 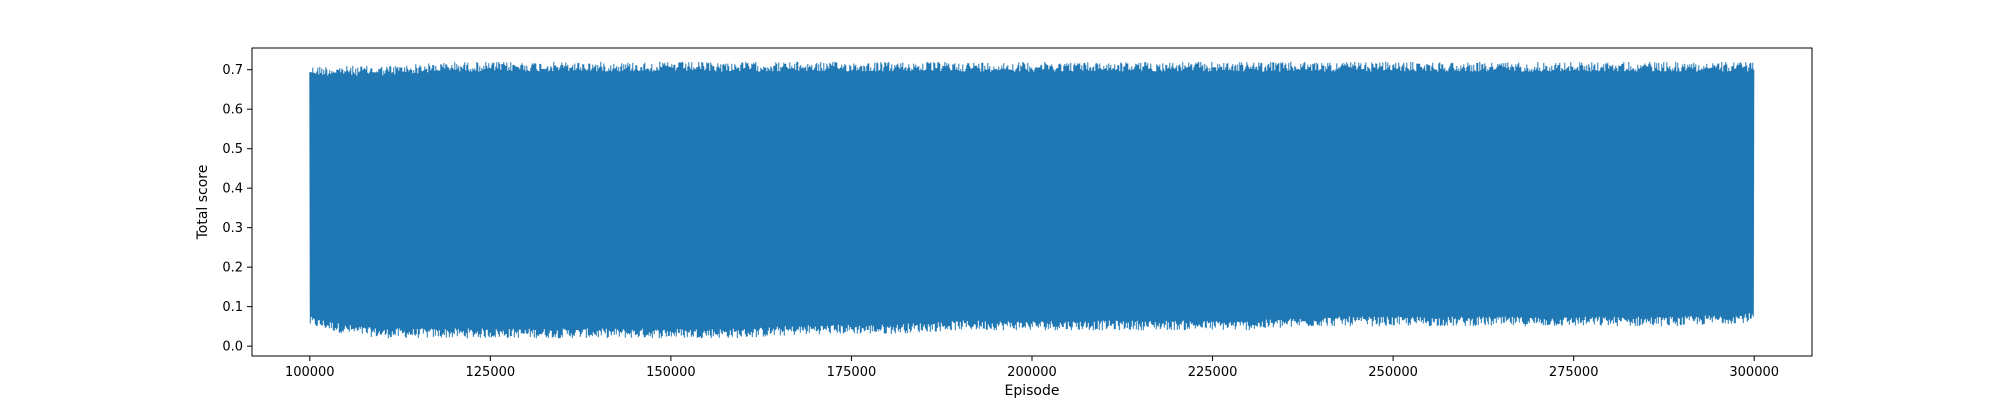 What do you see at coordinates (1754, 372) in the screenshot?
I see `x-tick-label: 300000` at bounding box center [1754, 372].